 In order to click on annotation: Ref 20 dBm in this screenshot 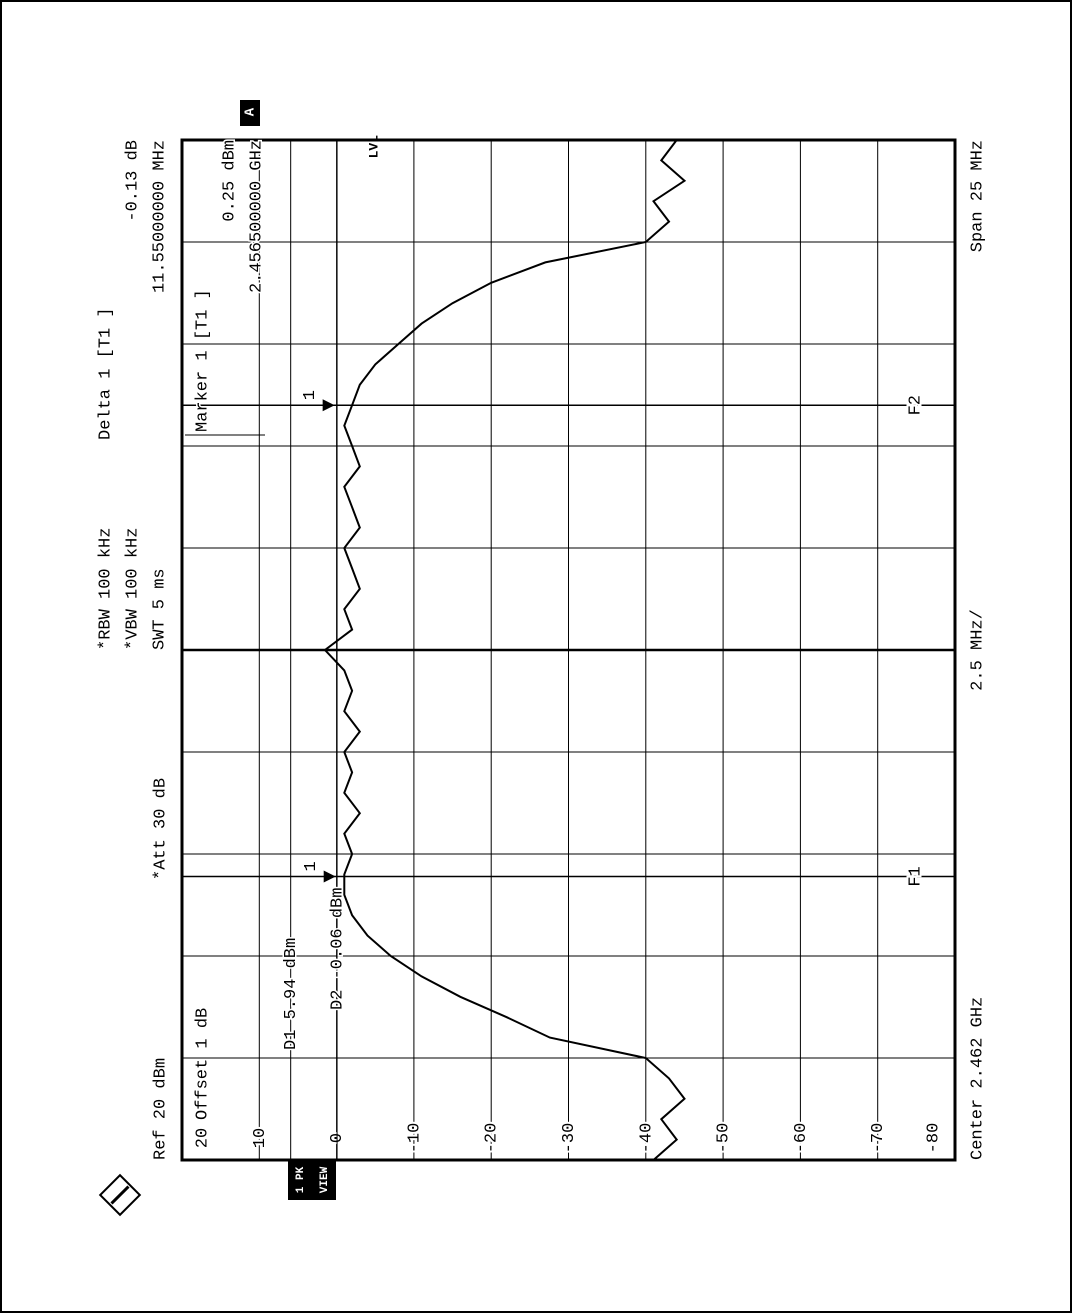, I will do `click(160, 1109)`.